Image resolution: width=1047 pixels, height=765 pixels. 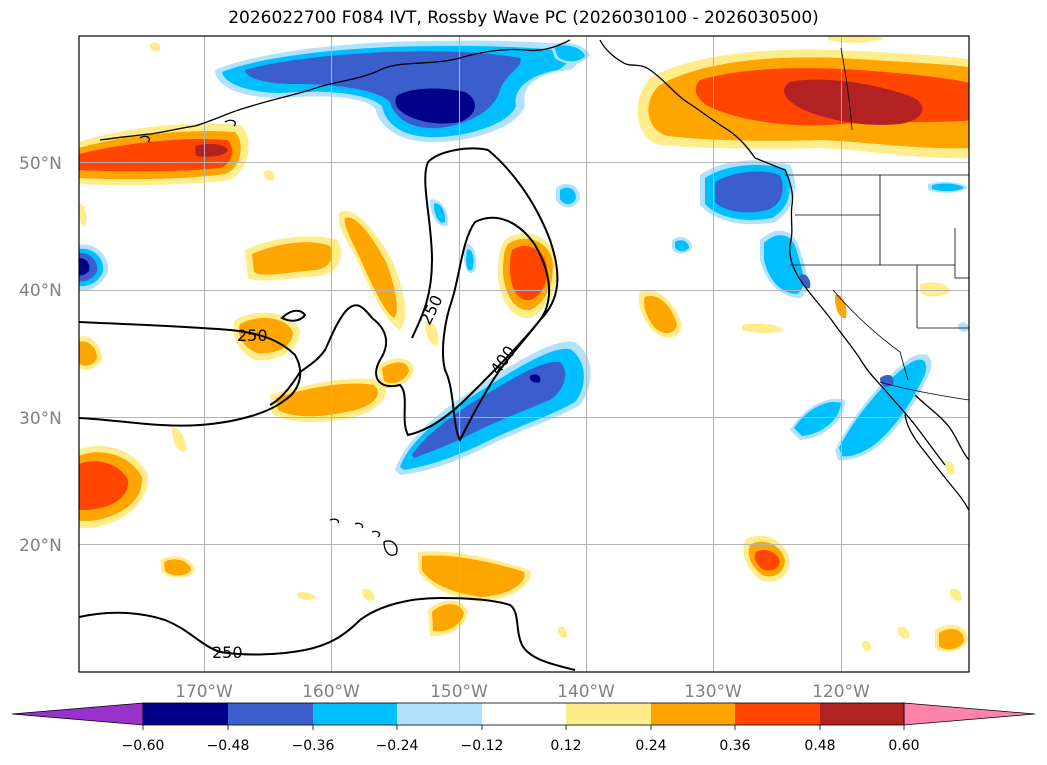 I want to click on colorbar-tick-label: 0.60, so click(x=903, y=746).